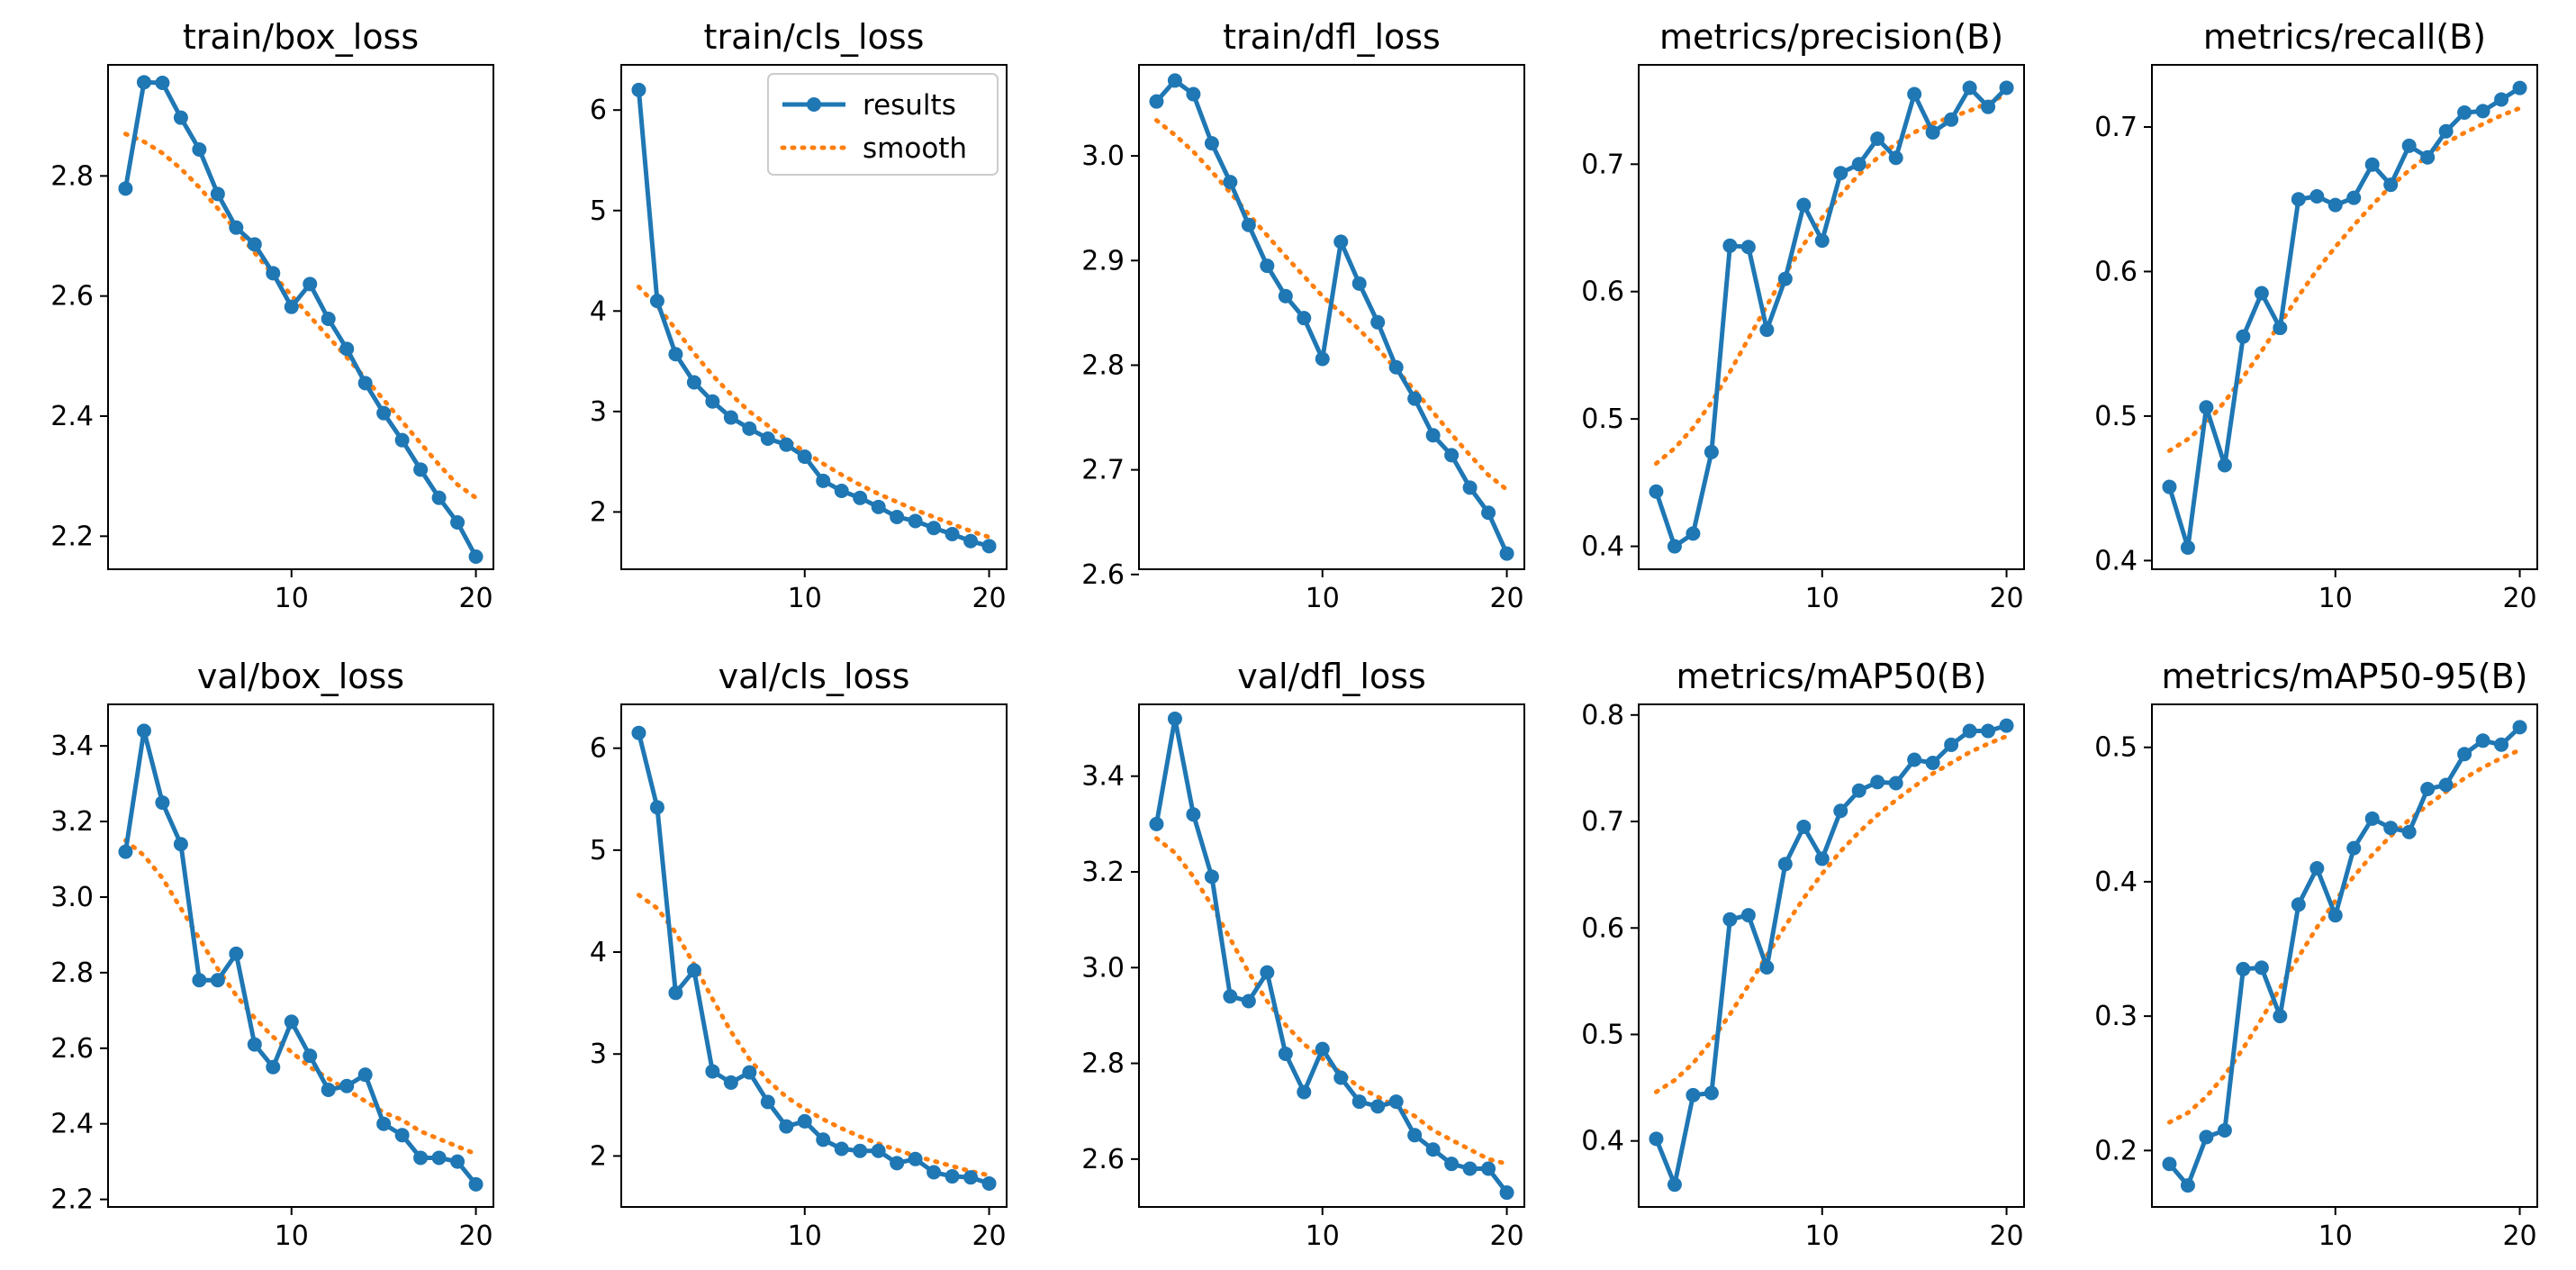 This screenshot has height=1270, width=2576. I want to click on y-tick-label: 3.0, so click(1103, 156).